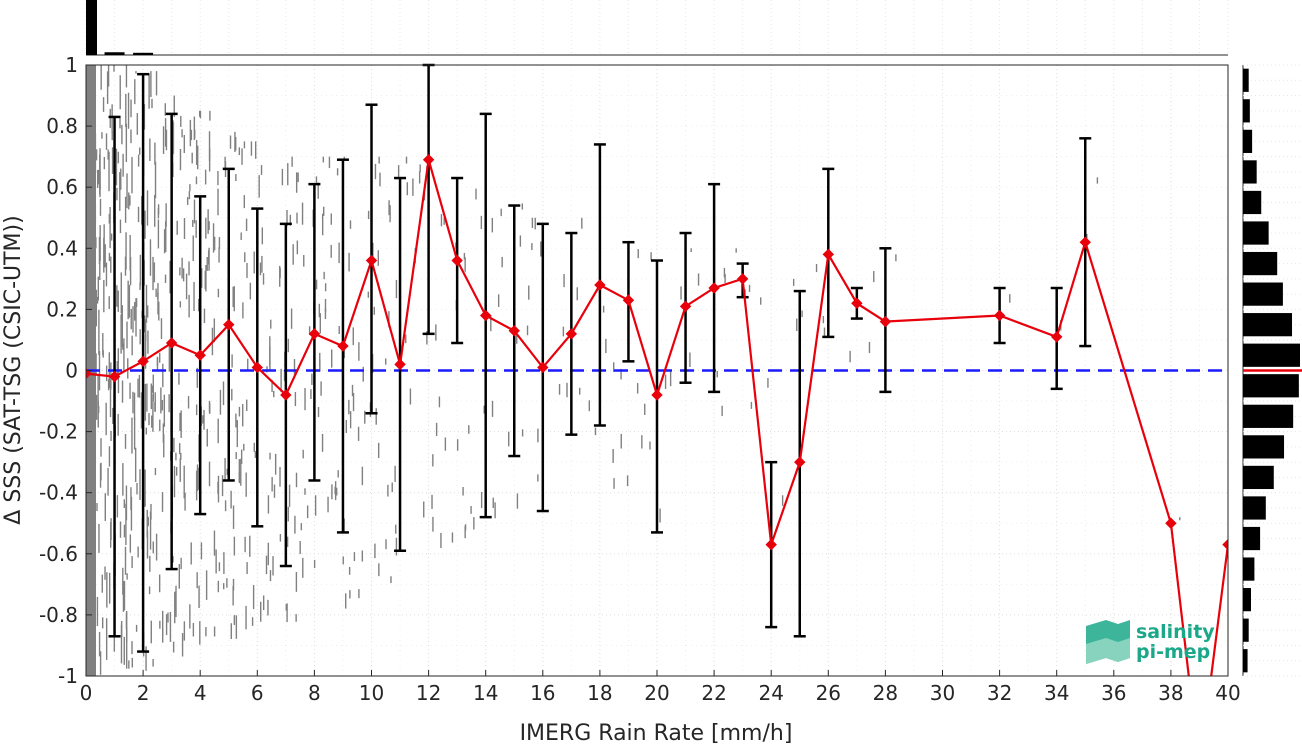 This screenshot has height=745, width=1302. I want to click on top-marginal-histogram, so click(657, 28).